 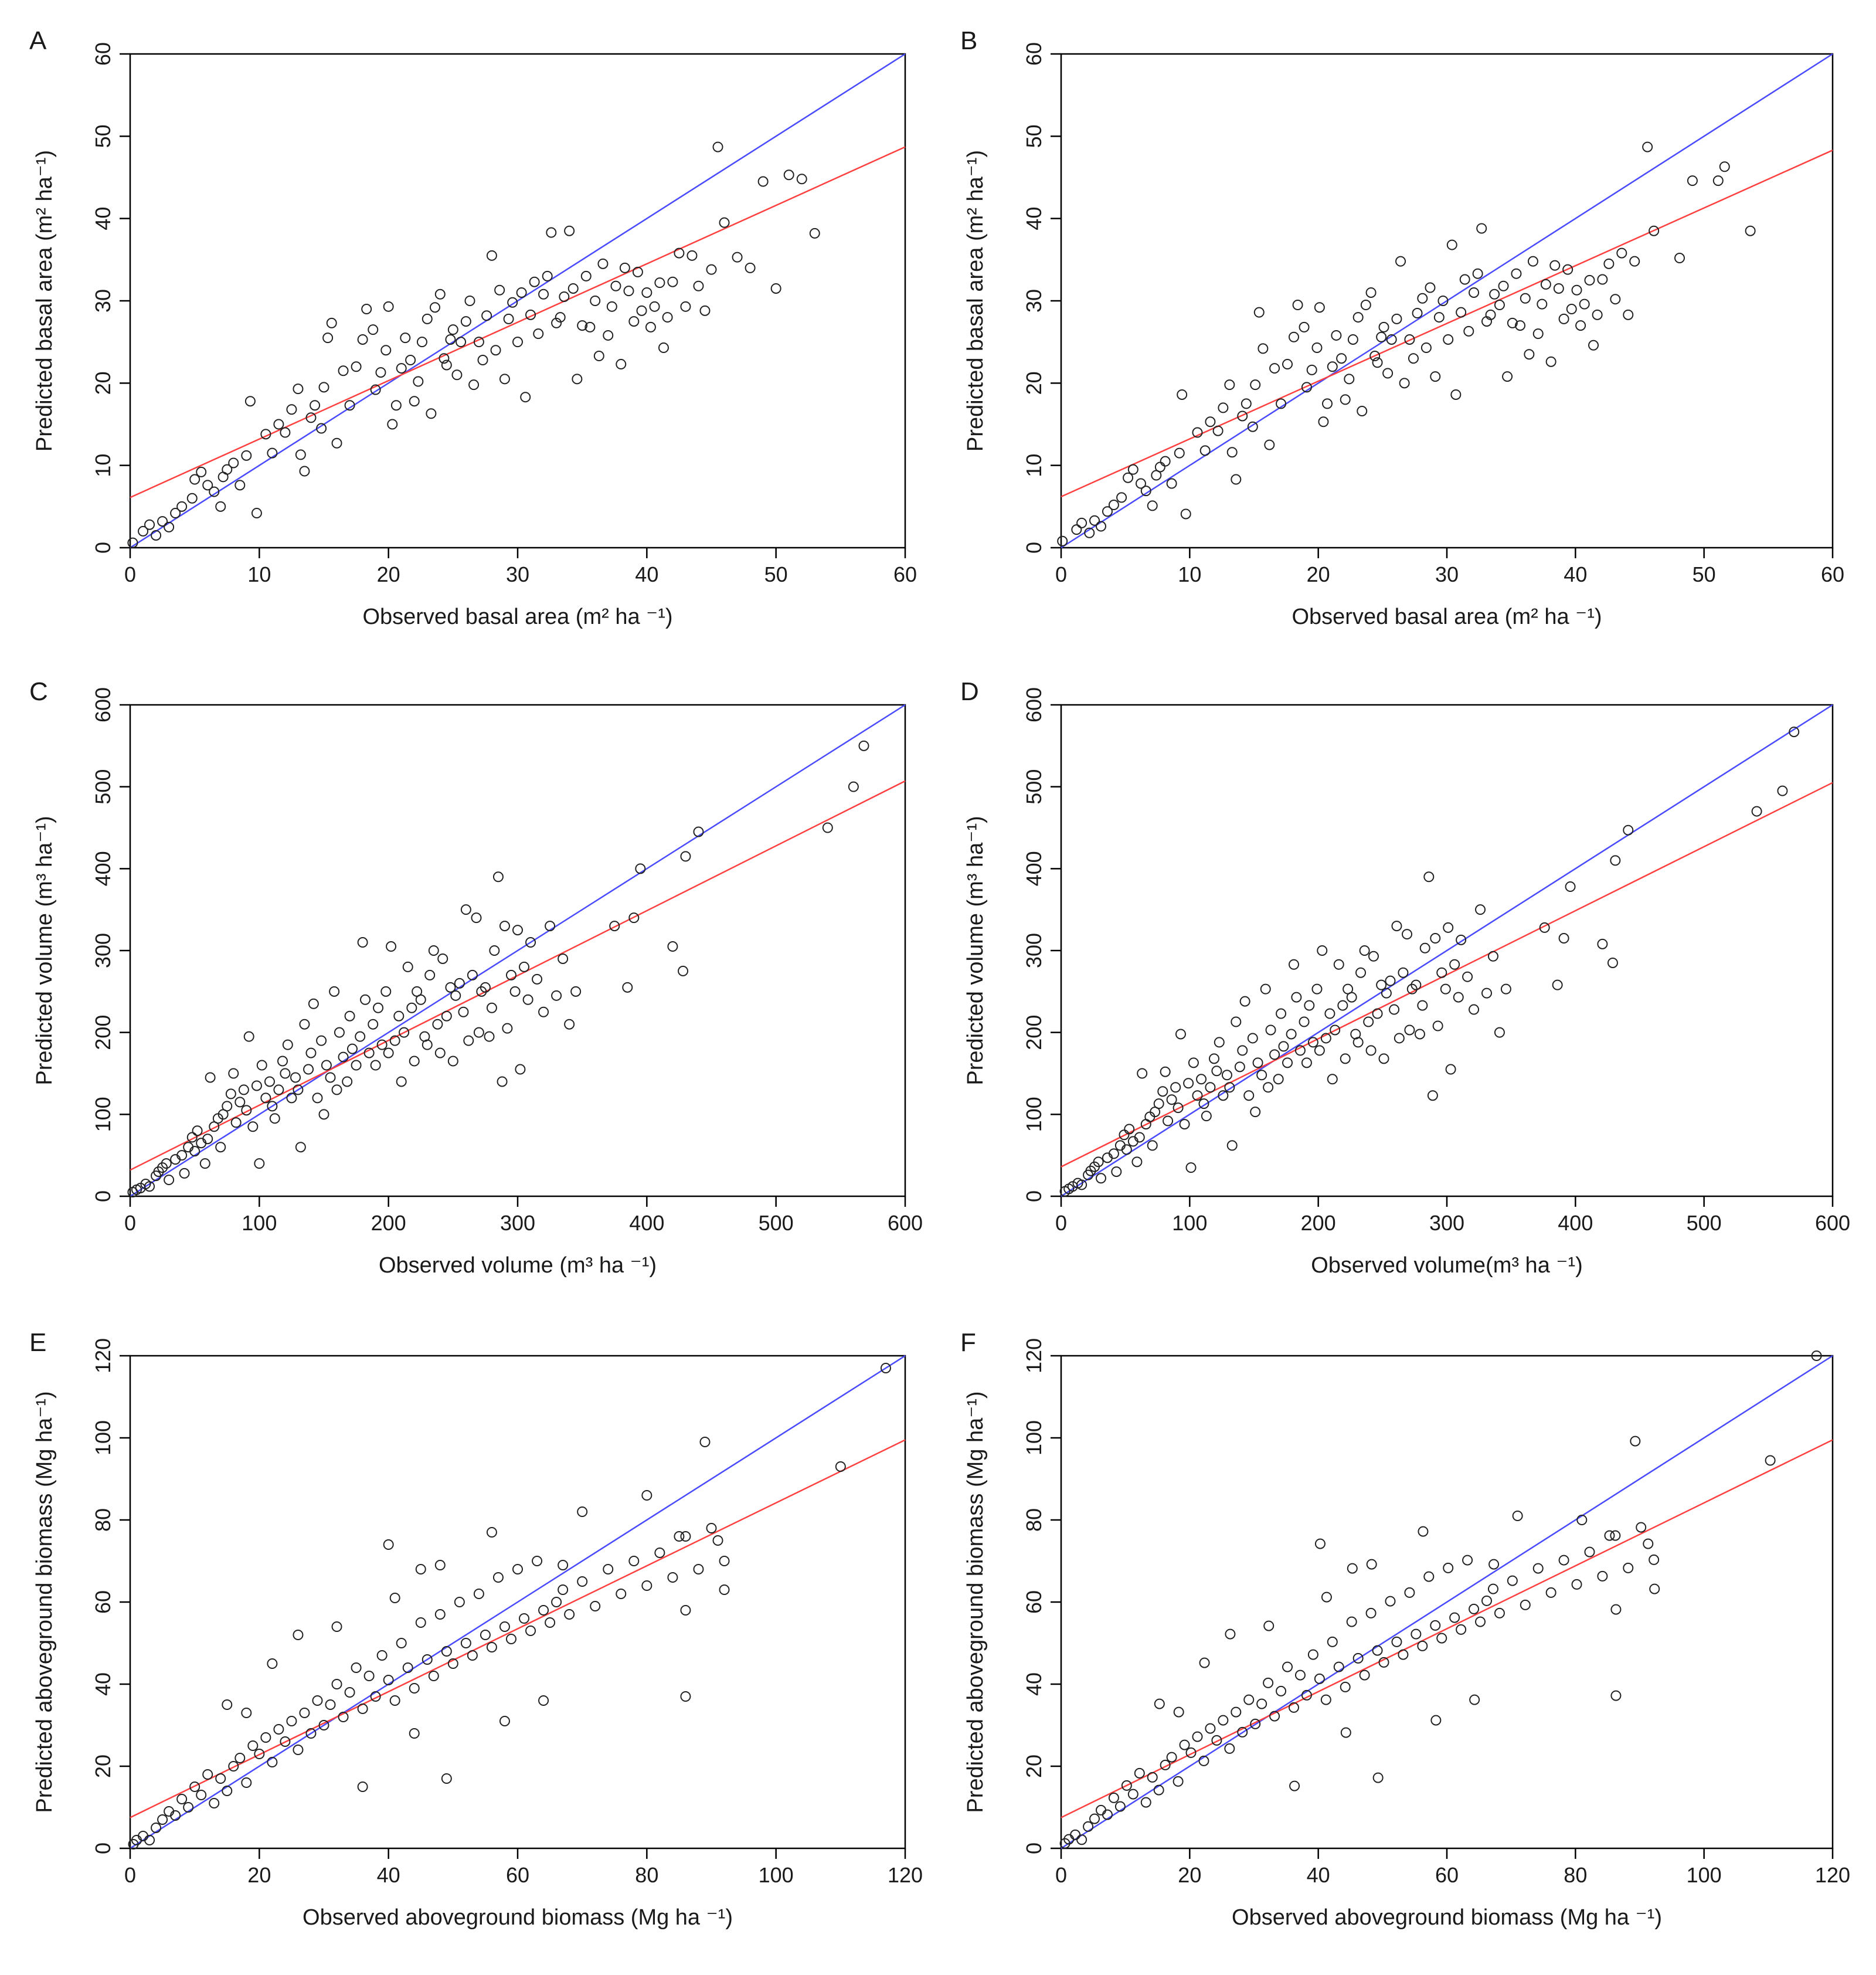 I want to click on x-tick-label: 10, so click(x=259, y=574).